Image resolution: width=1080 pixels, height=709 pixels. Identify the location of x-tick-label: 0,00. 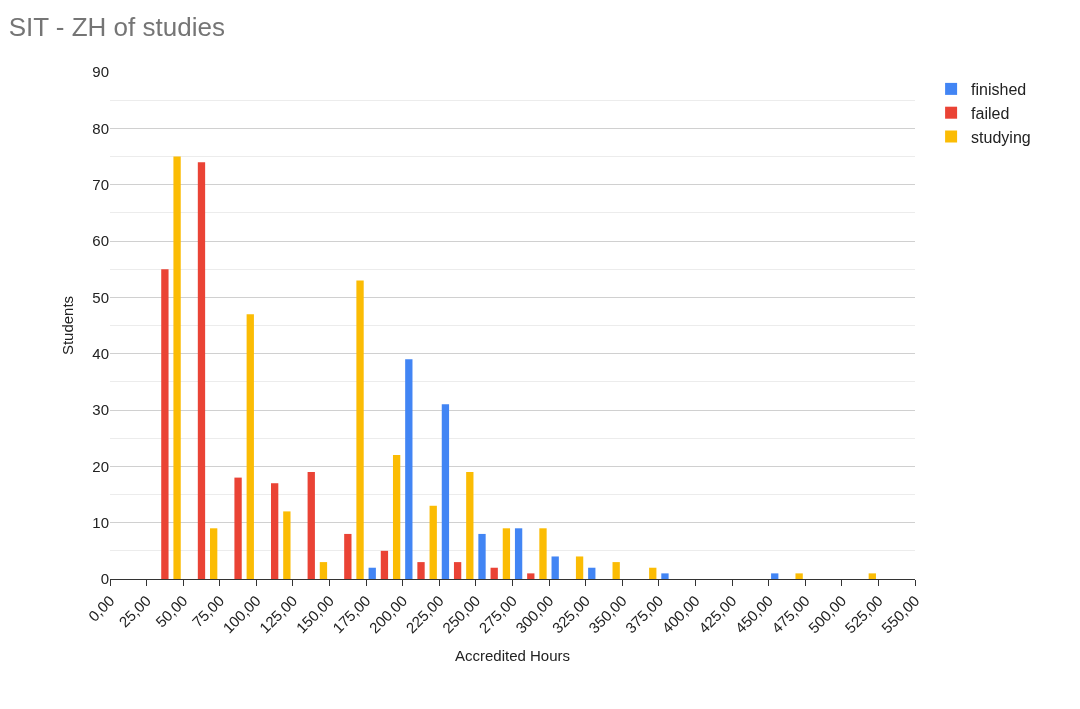
(101, 608).